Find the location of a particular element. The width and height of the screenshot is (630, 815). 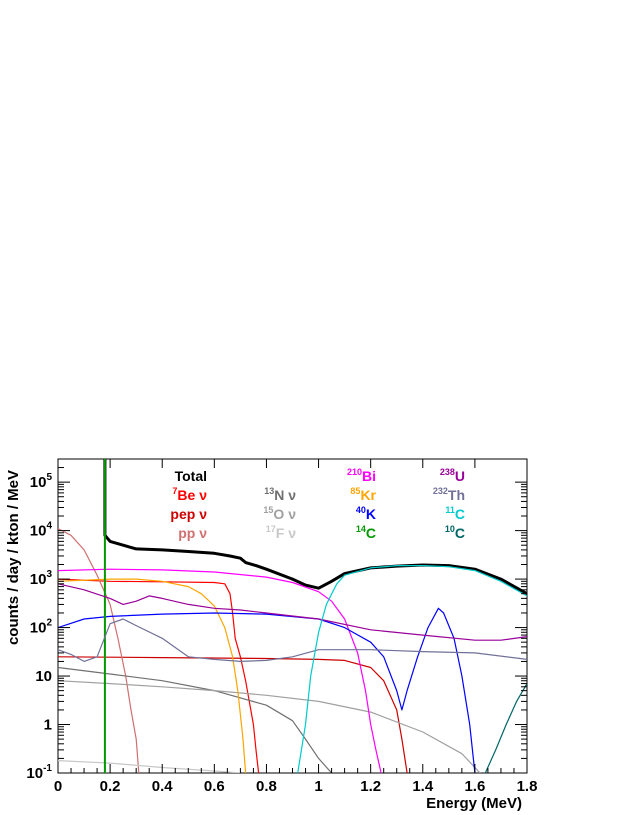

x-tick-label: 1 is located at coordinates (318, 786).